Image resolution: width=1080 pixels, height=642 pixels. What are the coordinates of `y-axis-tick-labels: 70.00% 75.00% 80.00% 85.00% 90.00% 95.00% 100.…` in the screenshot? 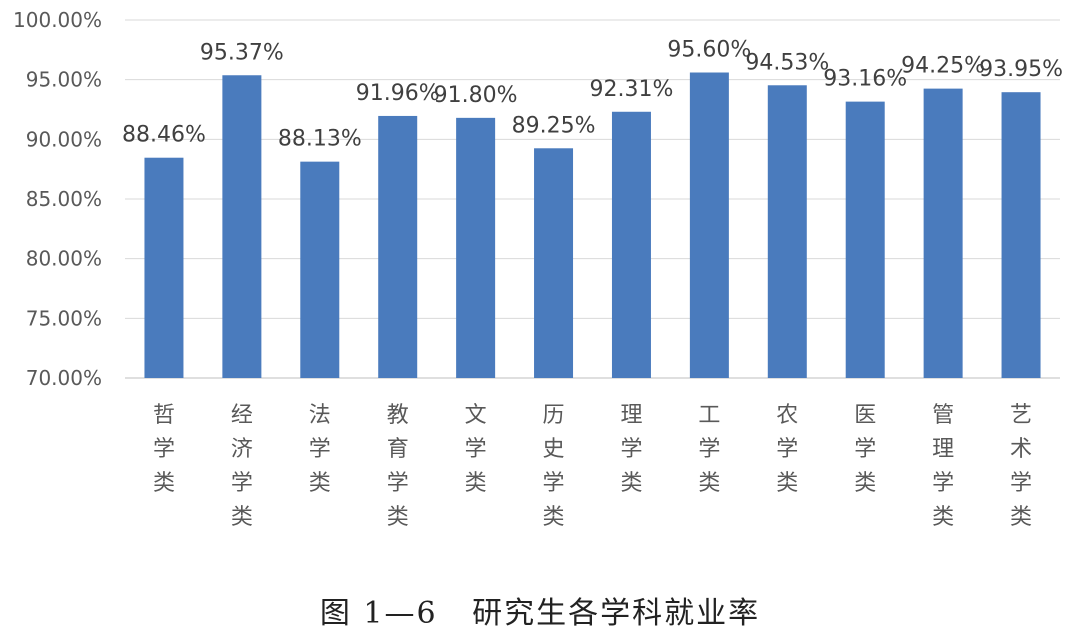 It's located at (57, 199).